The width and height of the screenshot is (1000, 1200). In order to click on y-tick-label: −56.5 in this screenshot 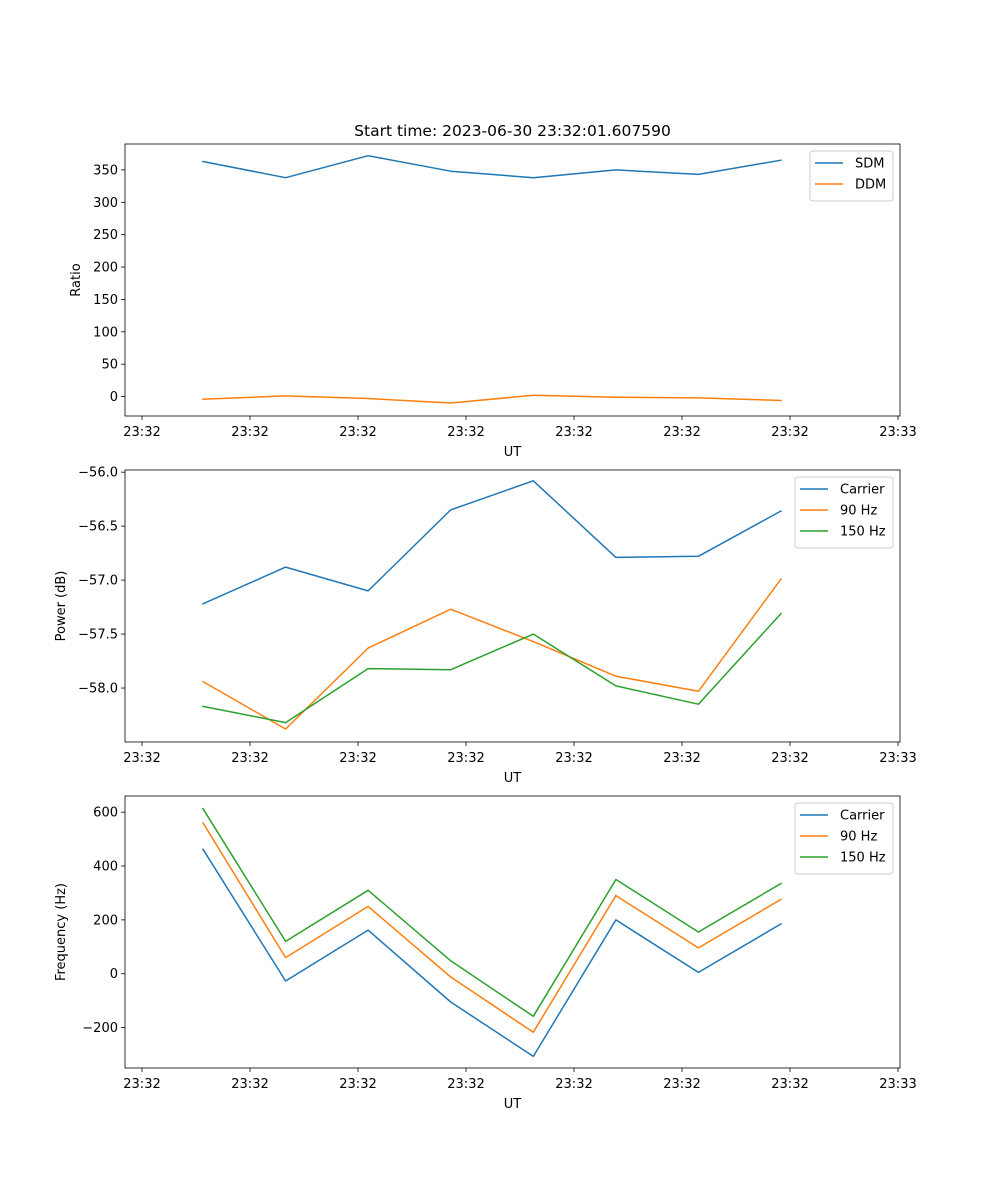, I will do `click(98, 527)`.